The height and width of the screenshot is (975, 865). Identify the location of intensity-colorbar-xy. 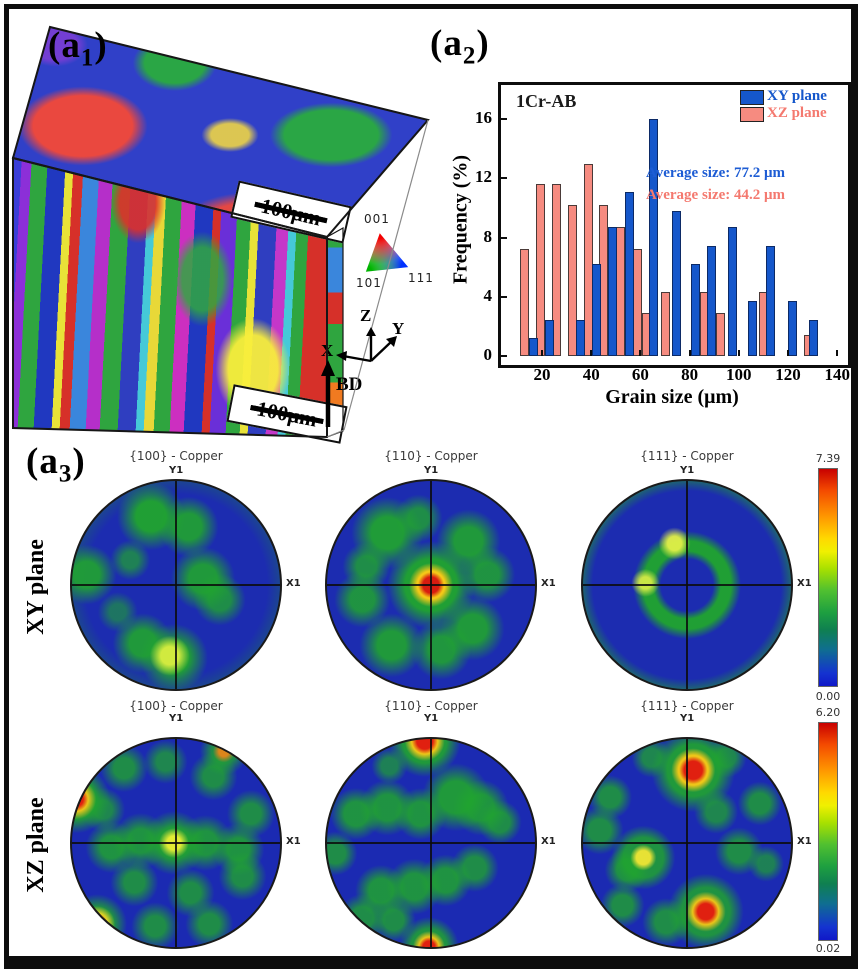
(828, 577).